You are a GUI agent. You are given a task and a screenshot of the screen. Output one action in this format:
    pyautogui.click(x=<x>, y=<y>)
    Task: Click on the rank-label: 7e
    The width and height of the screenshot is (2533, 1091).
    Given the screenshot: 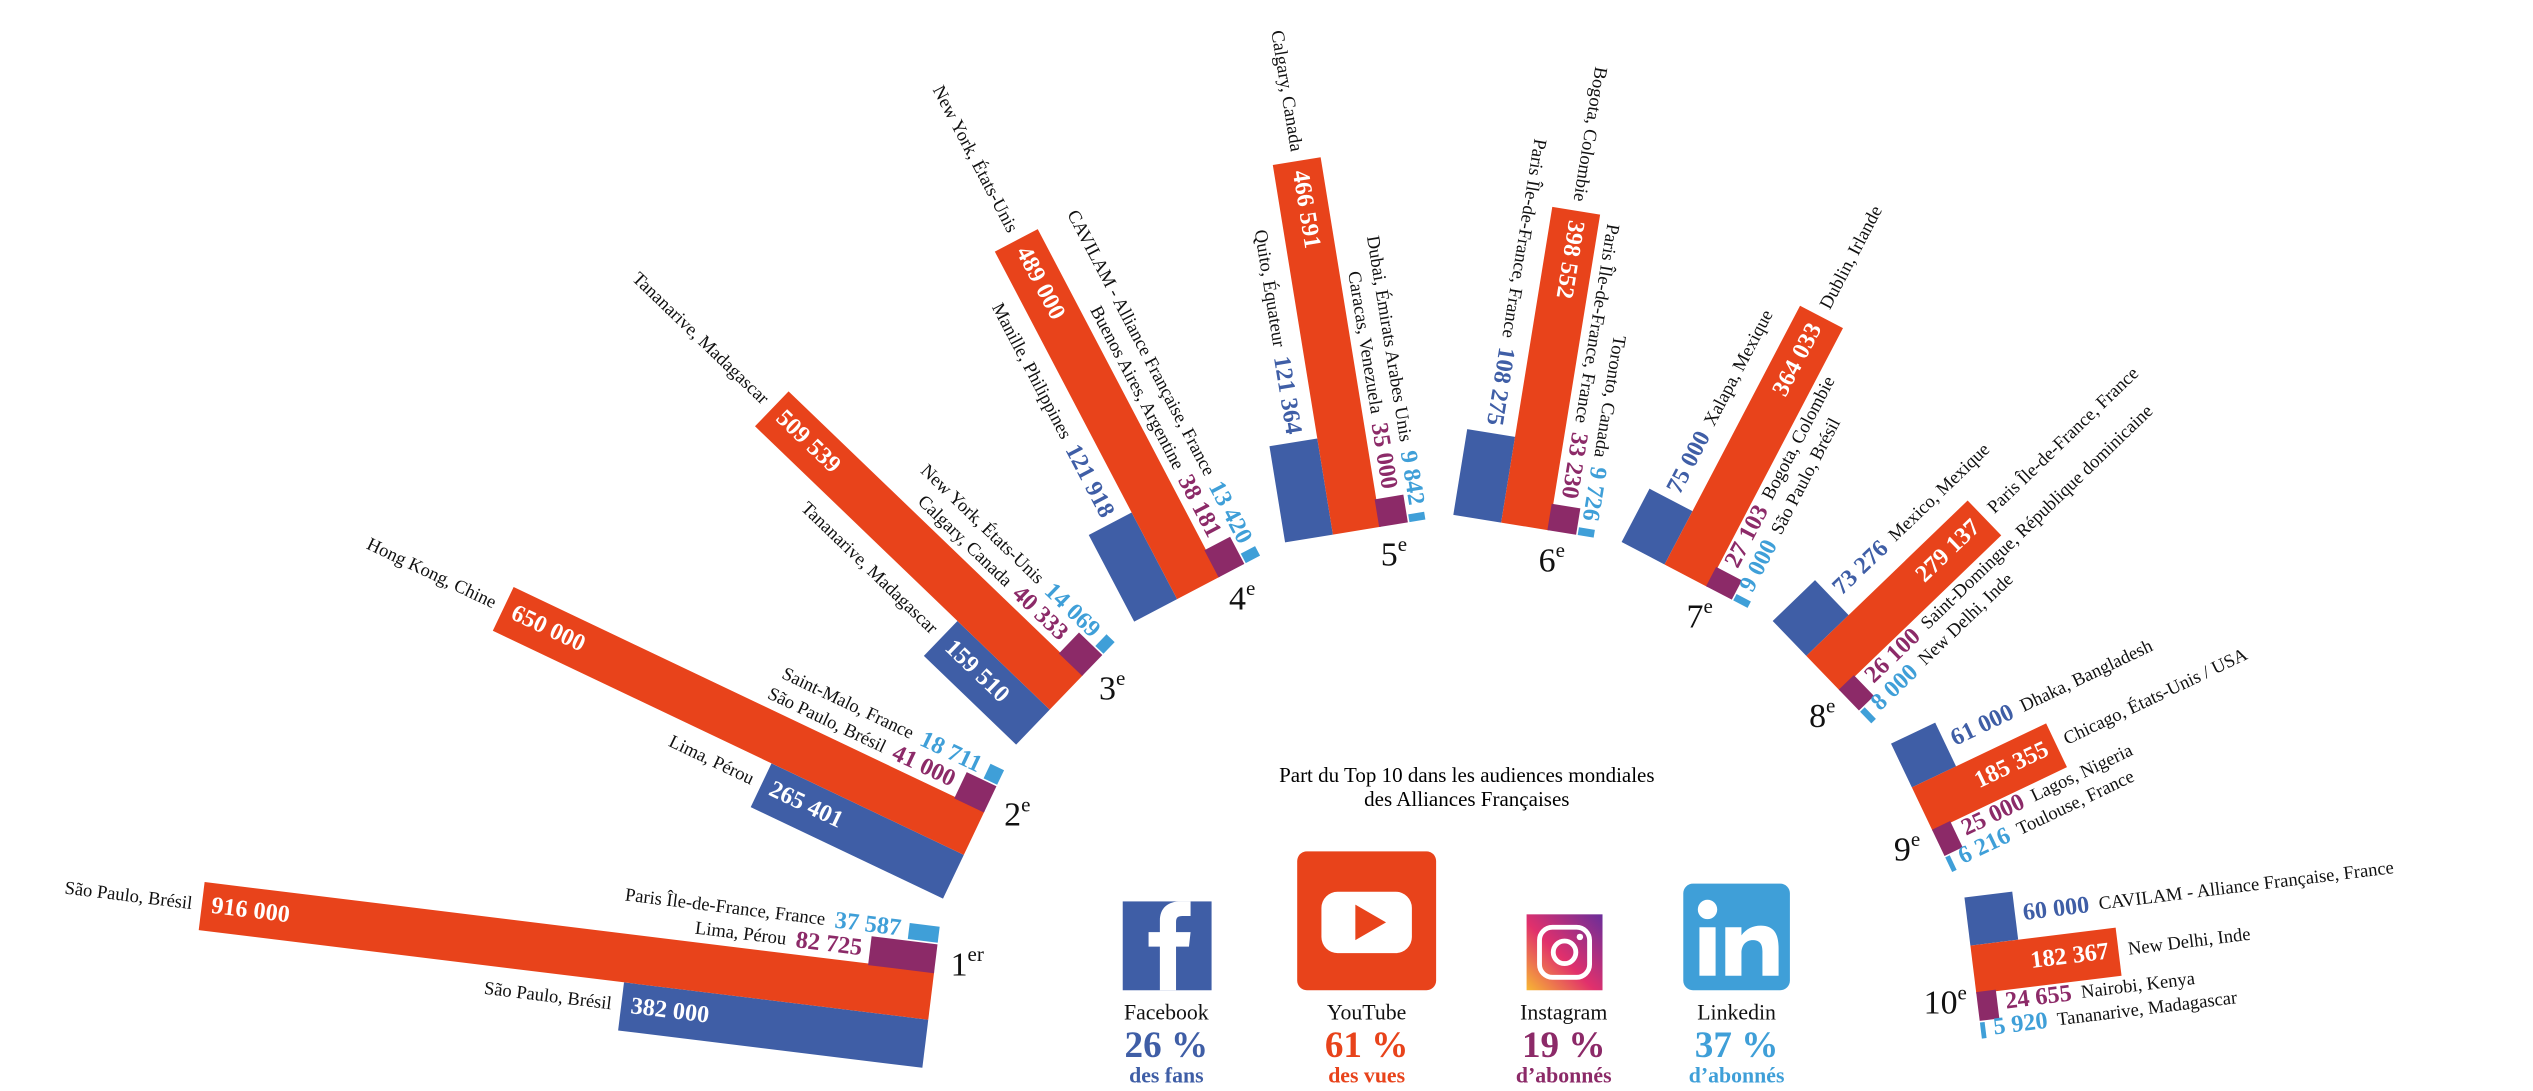 What is the action you would take?
    pyautogui.click(x=1699, y=614)
    